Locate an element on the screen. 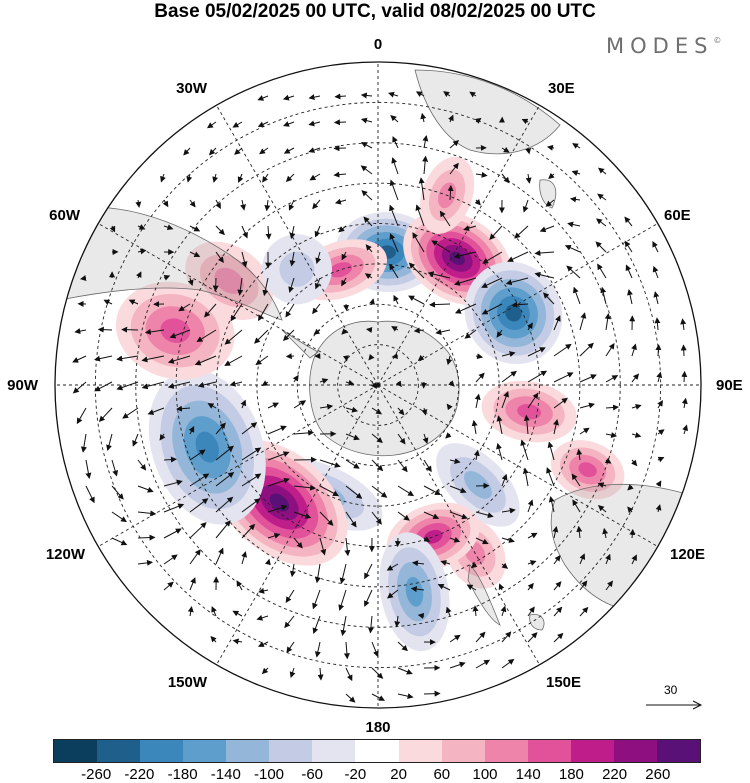  colorbar-tick-label: 100 is located at coordinates (485, 774).